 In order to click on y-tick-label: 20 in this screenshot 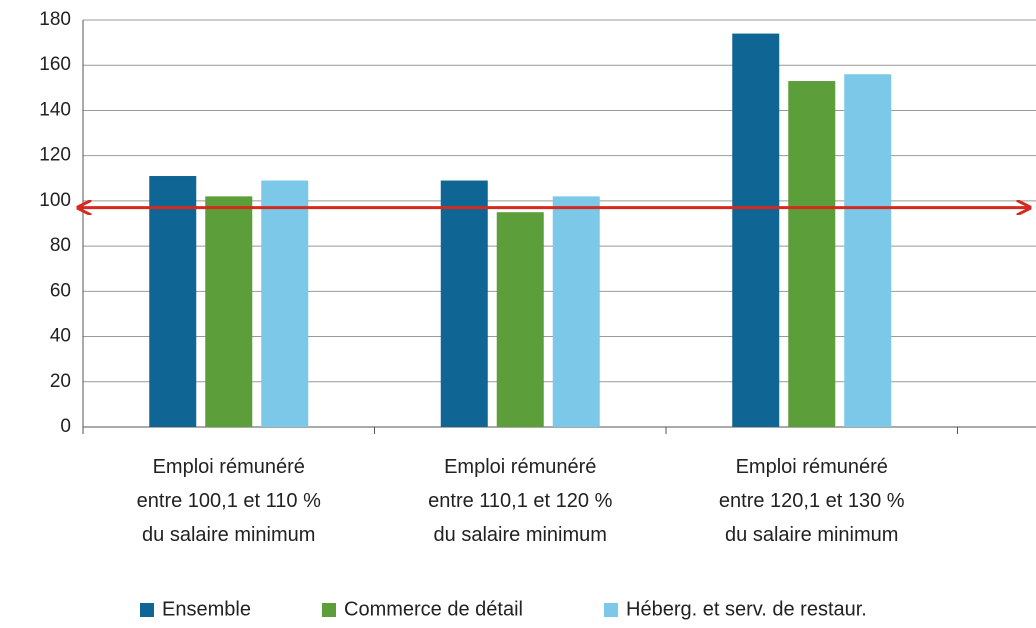, I will do `click(60, 381)`.